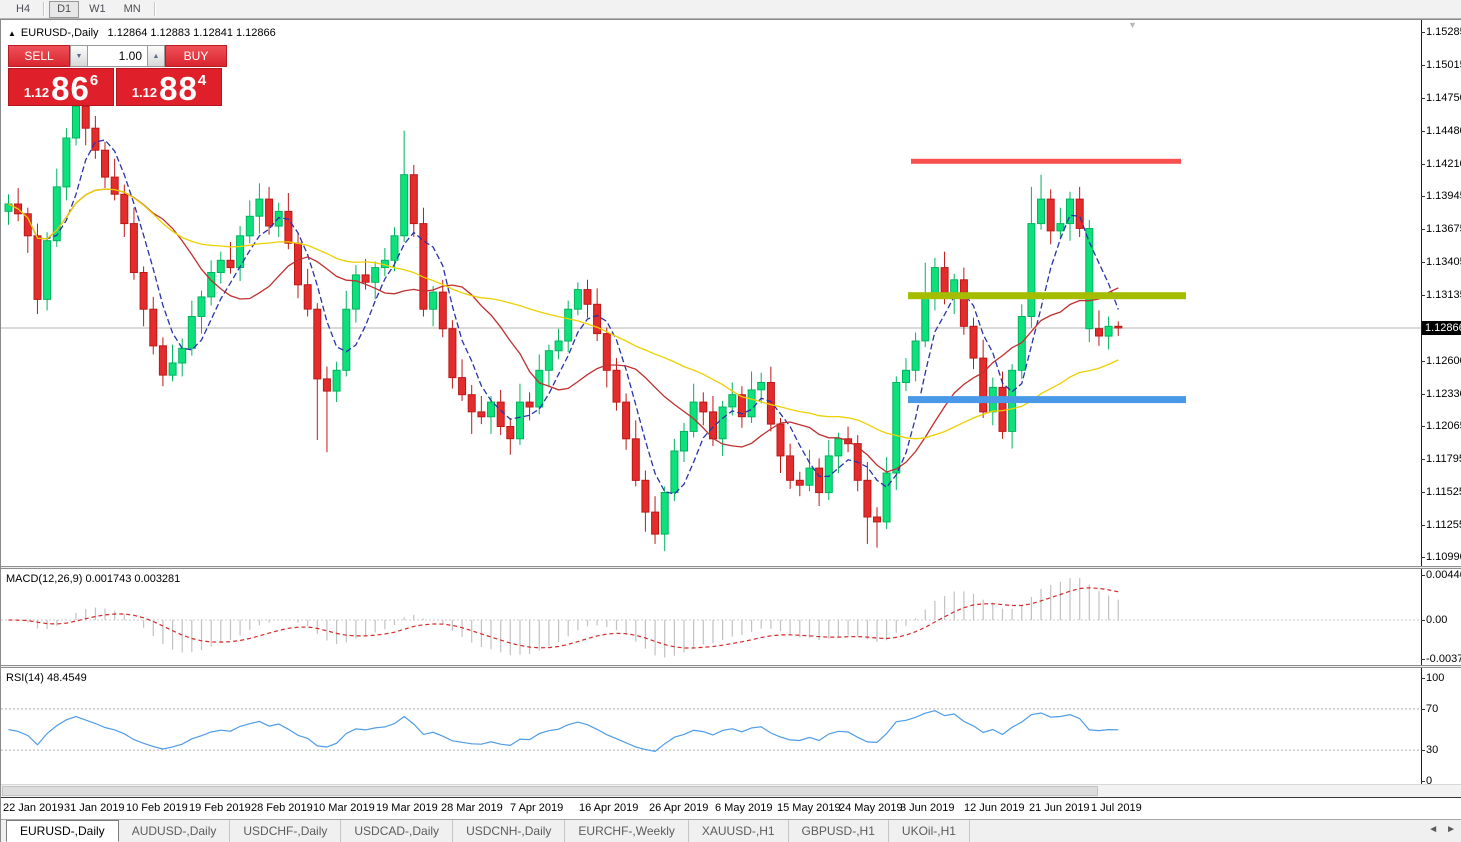 The height and width of the screenshot is (842, 1461). Describe the element at coordinates (286, 831) in the screenshot. I see `tab-usdchf-daily: USDCHF-,Daily` at that location.